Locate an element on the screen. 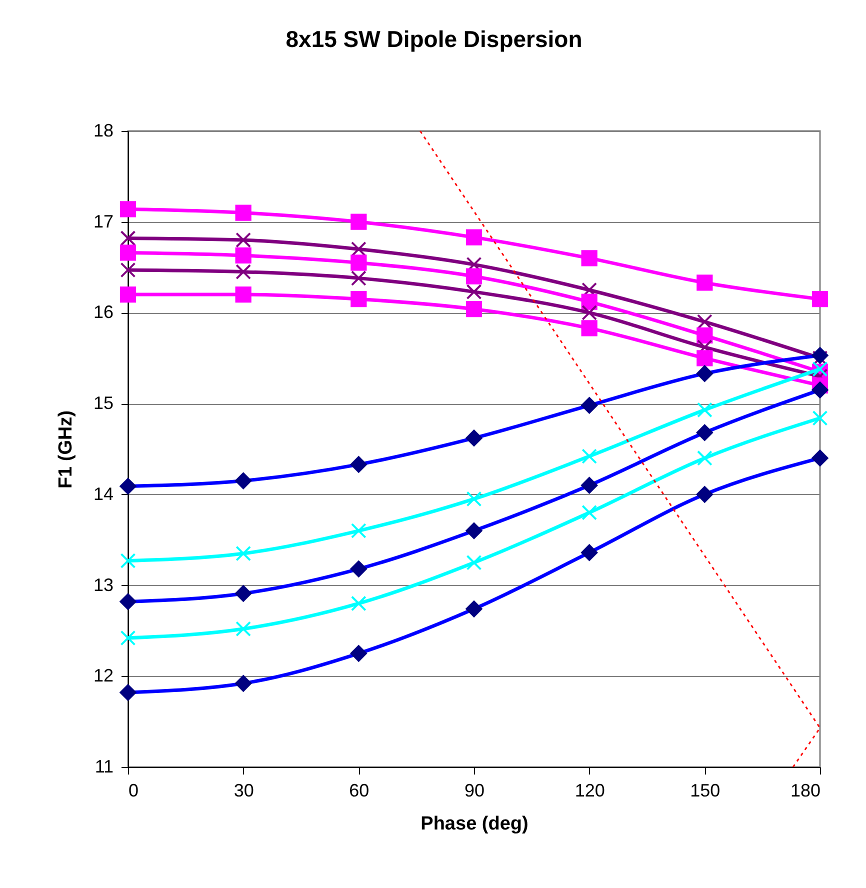  x-tick-label: 60 is located at coordinates (359, 790).